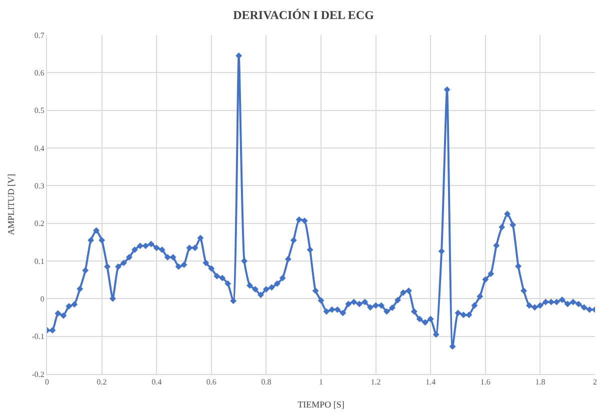  I want to click on x-tick-label: 1.4, so click(431, 382).